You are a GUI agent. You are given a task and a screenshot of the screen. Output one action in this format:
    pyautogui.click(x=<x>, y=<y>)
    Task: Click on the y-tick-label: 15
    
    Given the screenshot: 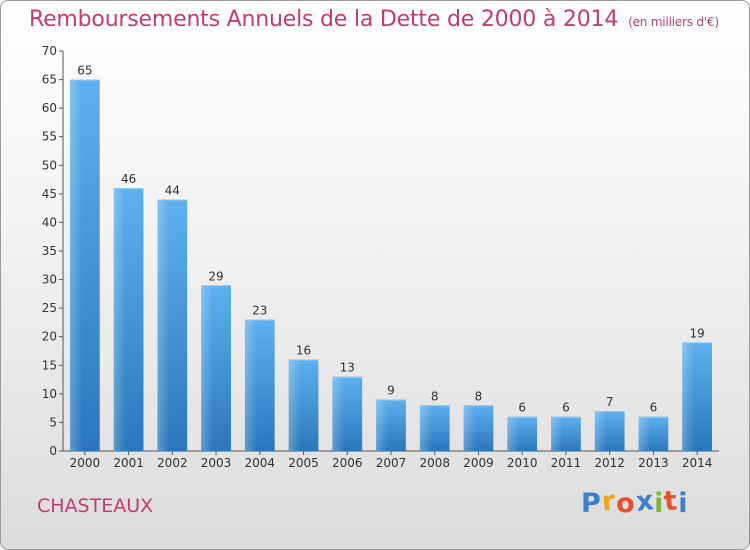 What is the action you would take?
    pyautogui.click(x=49, y=365)
    